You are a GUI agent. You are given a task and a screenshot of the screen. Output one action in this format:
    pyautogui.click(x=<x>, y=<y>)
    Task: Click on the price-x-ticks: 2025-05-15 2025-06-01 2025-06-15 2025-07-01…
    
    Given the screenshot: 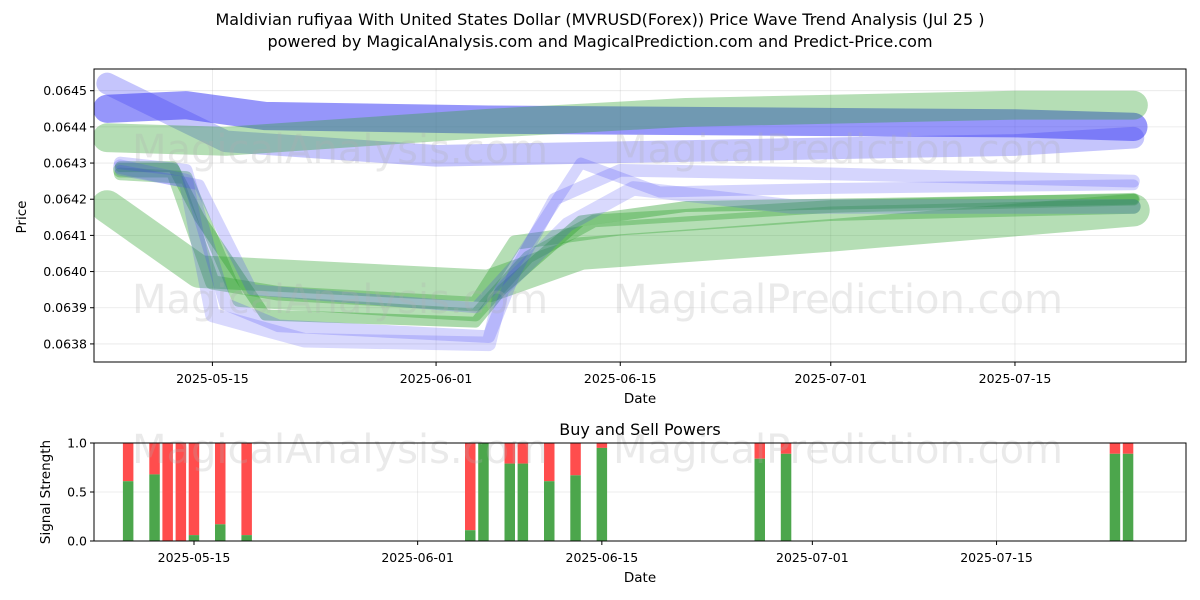 What is the action you would take?
    pyautogui.click(x=613, y=374)
    